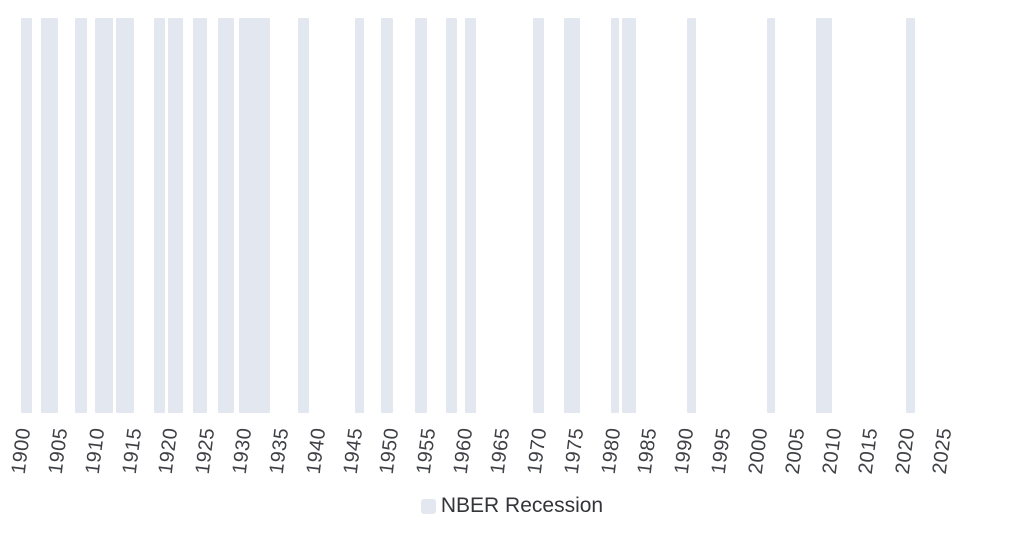 This screenshot has height=543, width=1024. Describe the element at coordinates (758, 451) in the screenshot. I see `x-tick-label: 2000` at that location.